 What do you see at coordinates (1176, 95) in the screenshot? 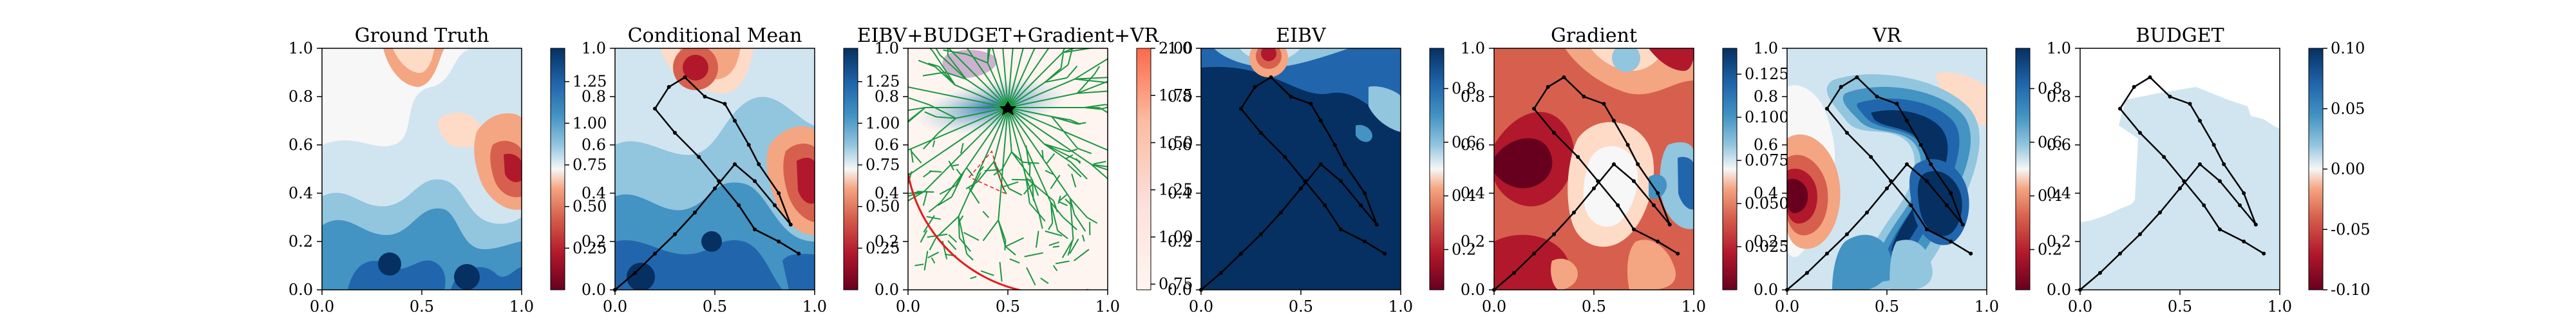
I see `colorbar-tick-label: 1.75` at bounding box center [1176, 95].